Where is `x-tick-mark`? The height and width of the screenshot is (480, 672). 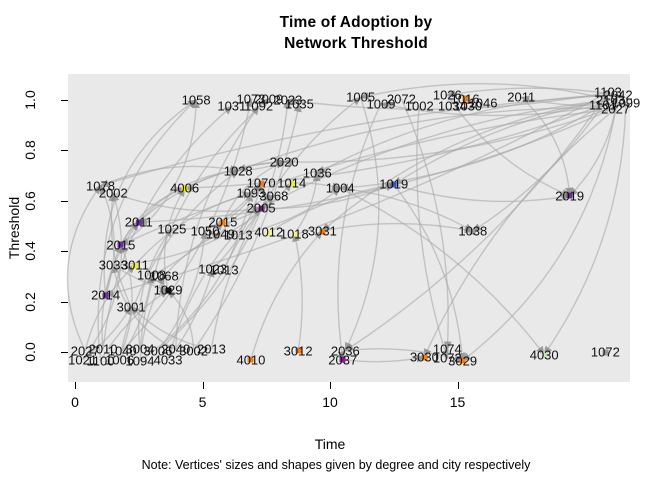 x-tick-mark is located at coordinates (203, 385).